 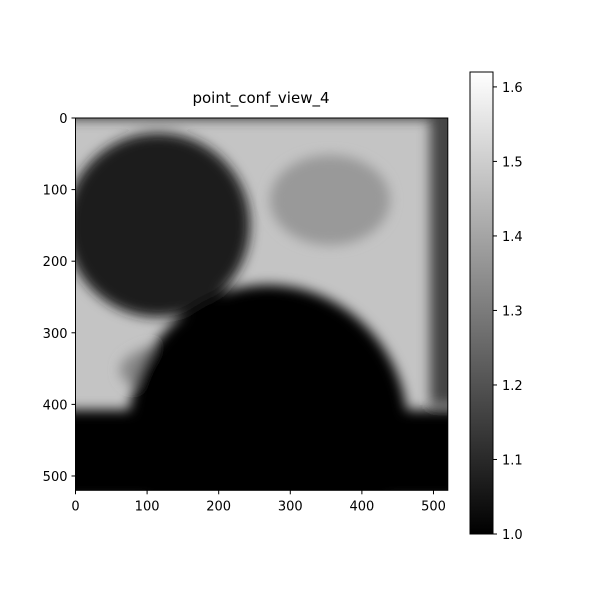 I want to click on x-tick-label: 300, so click(x=290, y=506).